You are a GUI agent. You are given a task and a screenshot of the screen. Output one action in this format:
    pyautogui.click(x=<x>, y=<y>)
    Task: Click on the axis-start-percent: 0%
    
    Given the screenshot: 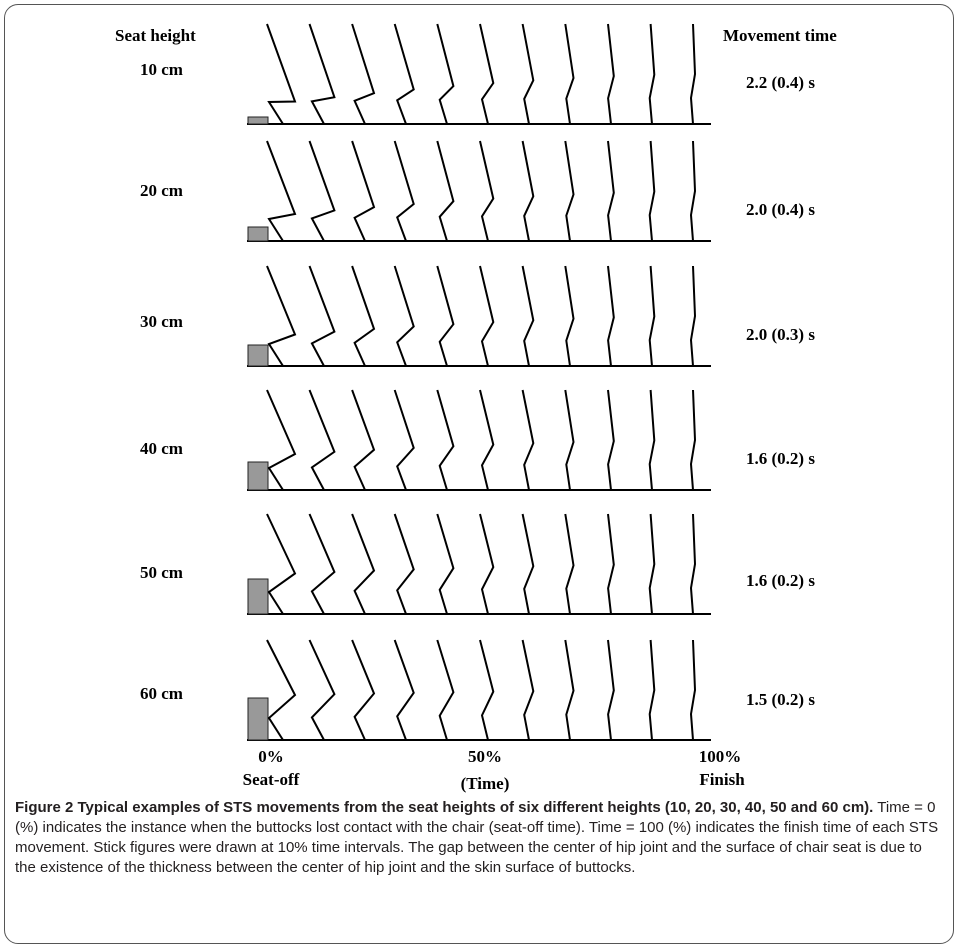 What is the action you would take?
    pyautogui.click(x=271, y=756)
    